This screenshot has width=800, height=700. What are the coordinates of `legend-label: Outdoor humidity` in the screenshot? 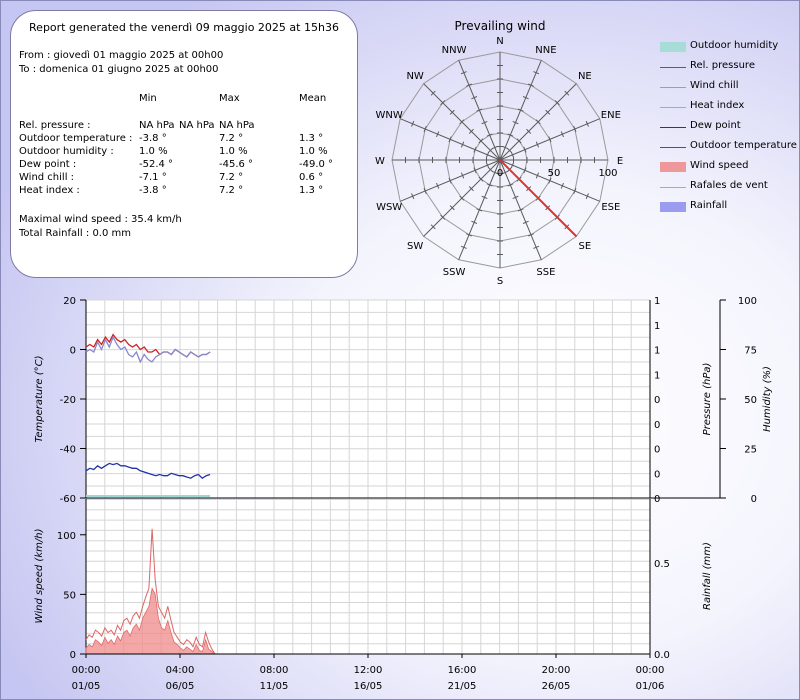 It's located at (734, 45).